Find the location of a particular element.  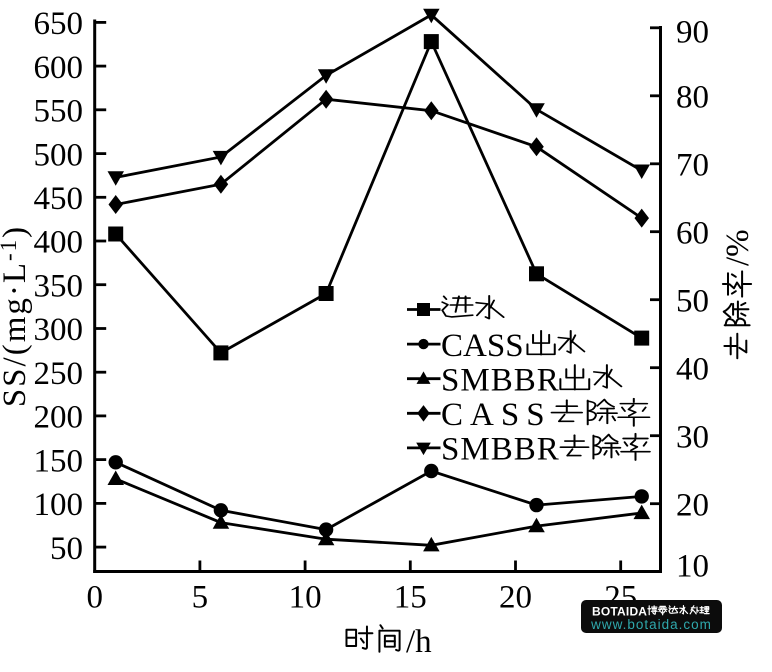

svg-text: 500 is located at coordinates (59, 155).